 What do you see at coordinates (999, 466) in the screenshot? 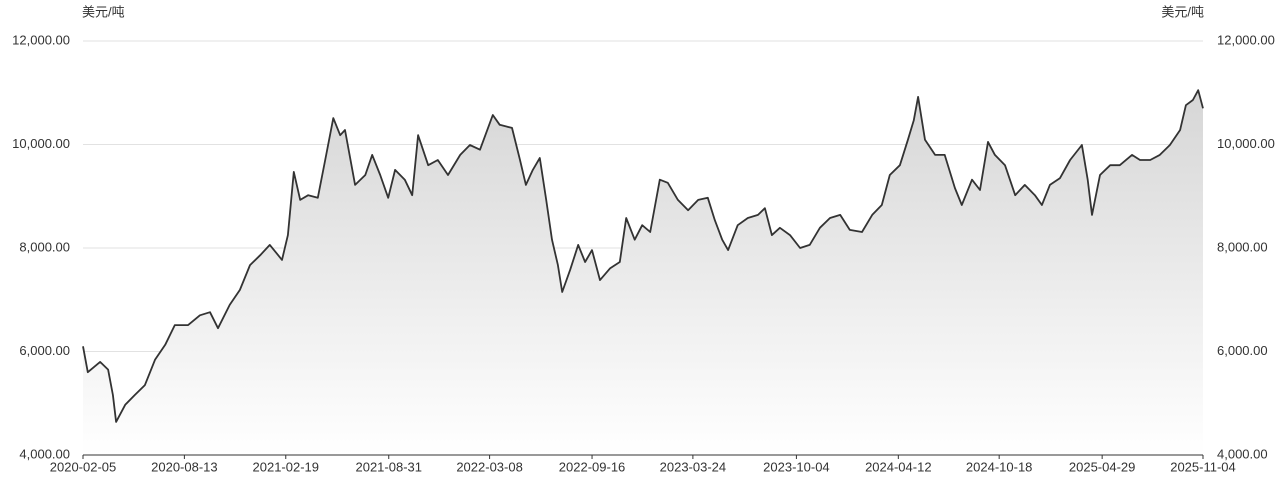
I see `x-tick-label: 2024-10-18` at bounding box center [999, 466].